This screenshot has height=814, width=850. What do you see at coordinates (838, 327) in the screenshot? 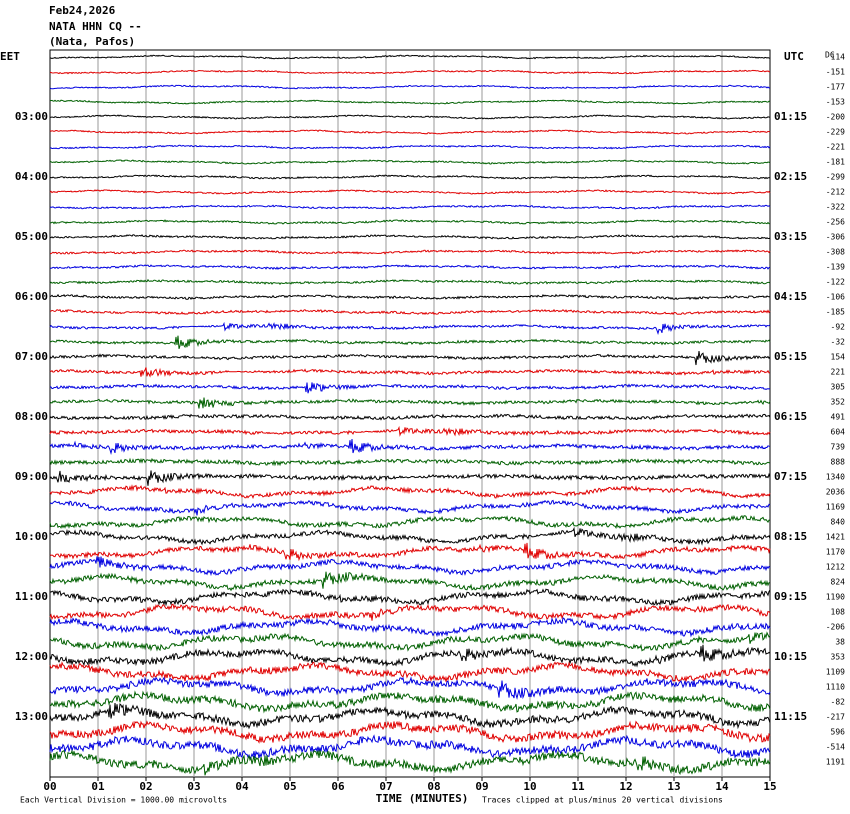
I see `dc-offset: -92` at bounding box center [838, 327].